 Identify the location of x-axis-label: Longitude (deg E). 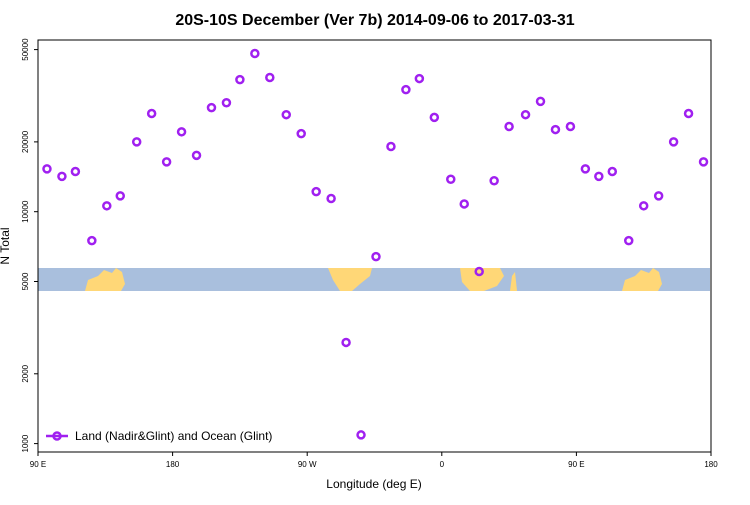
(373, 484).